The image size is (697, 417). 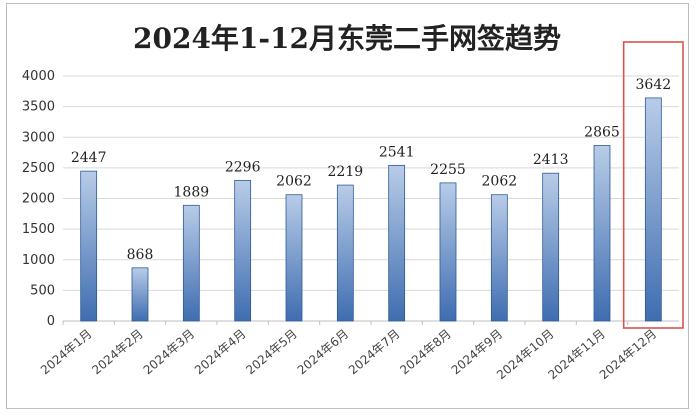 What do you see at coordinates (243, 167) in the screenshot?
I see `data-label: 2296` at bounding box center [243, 167].